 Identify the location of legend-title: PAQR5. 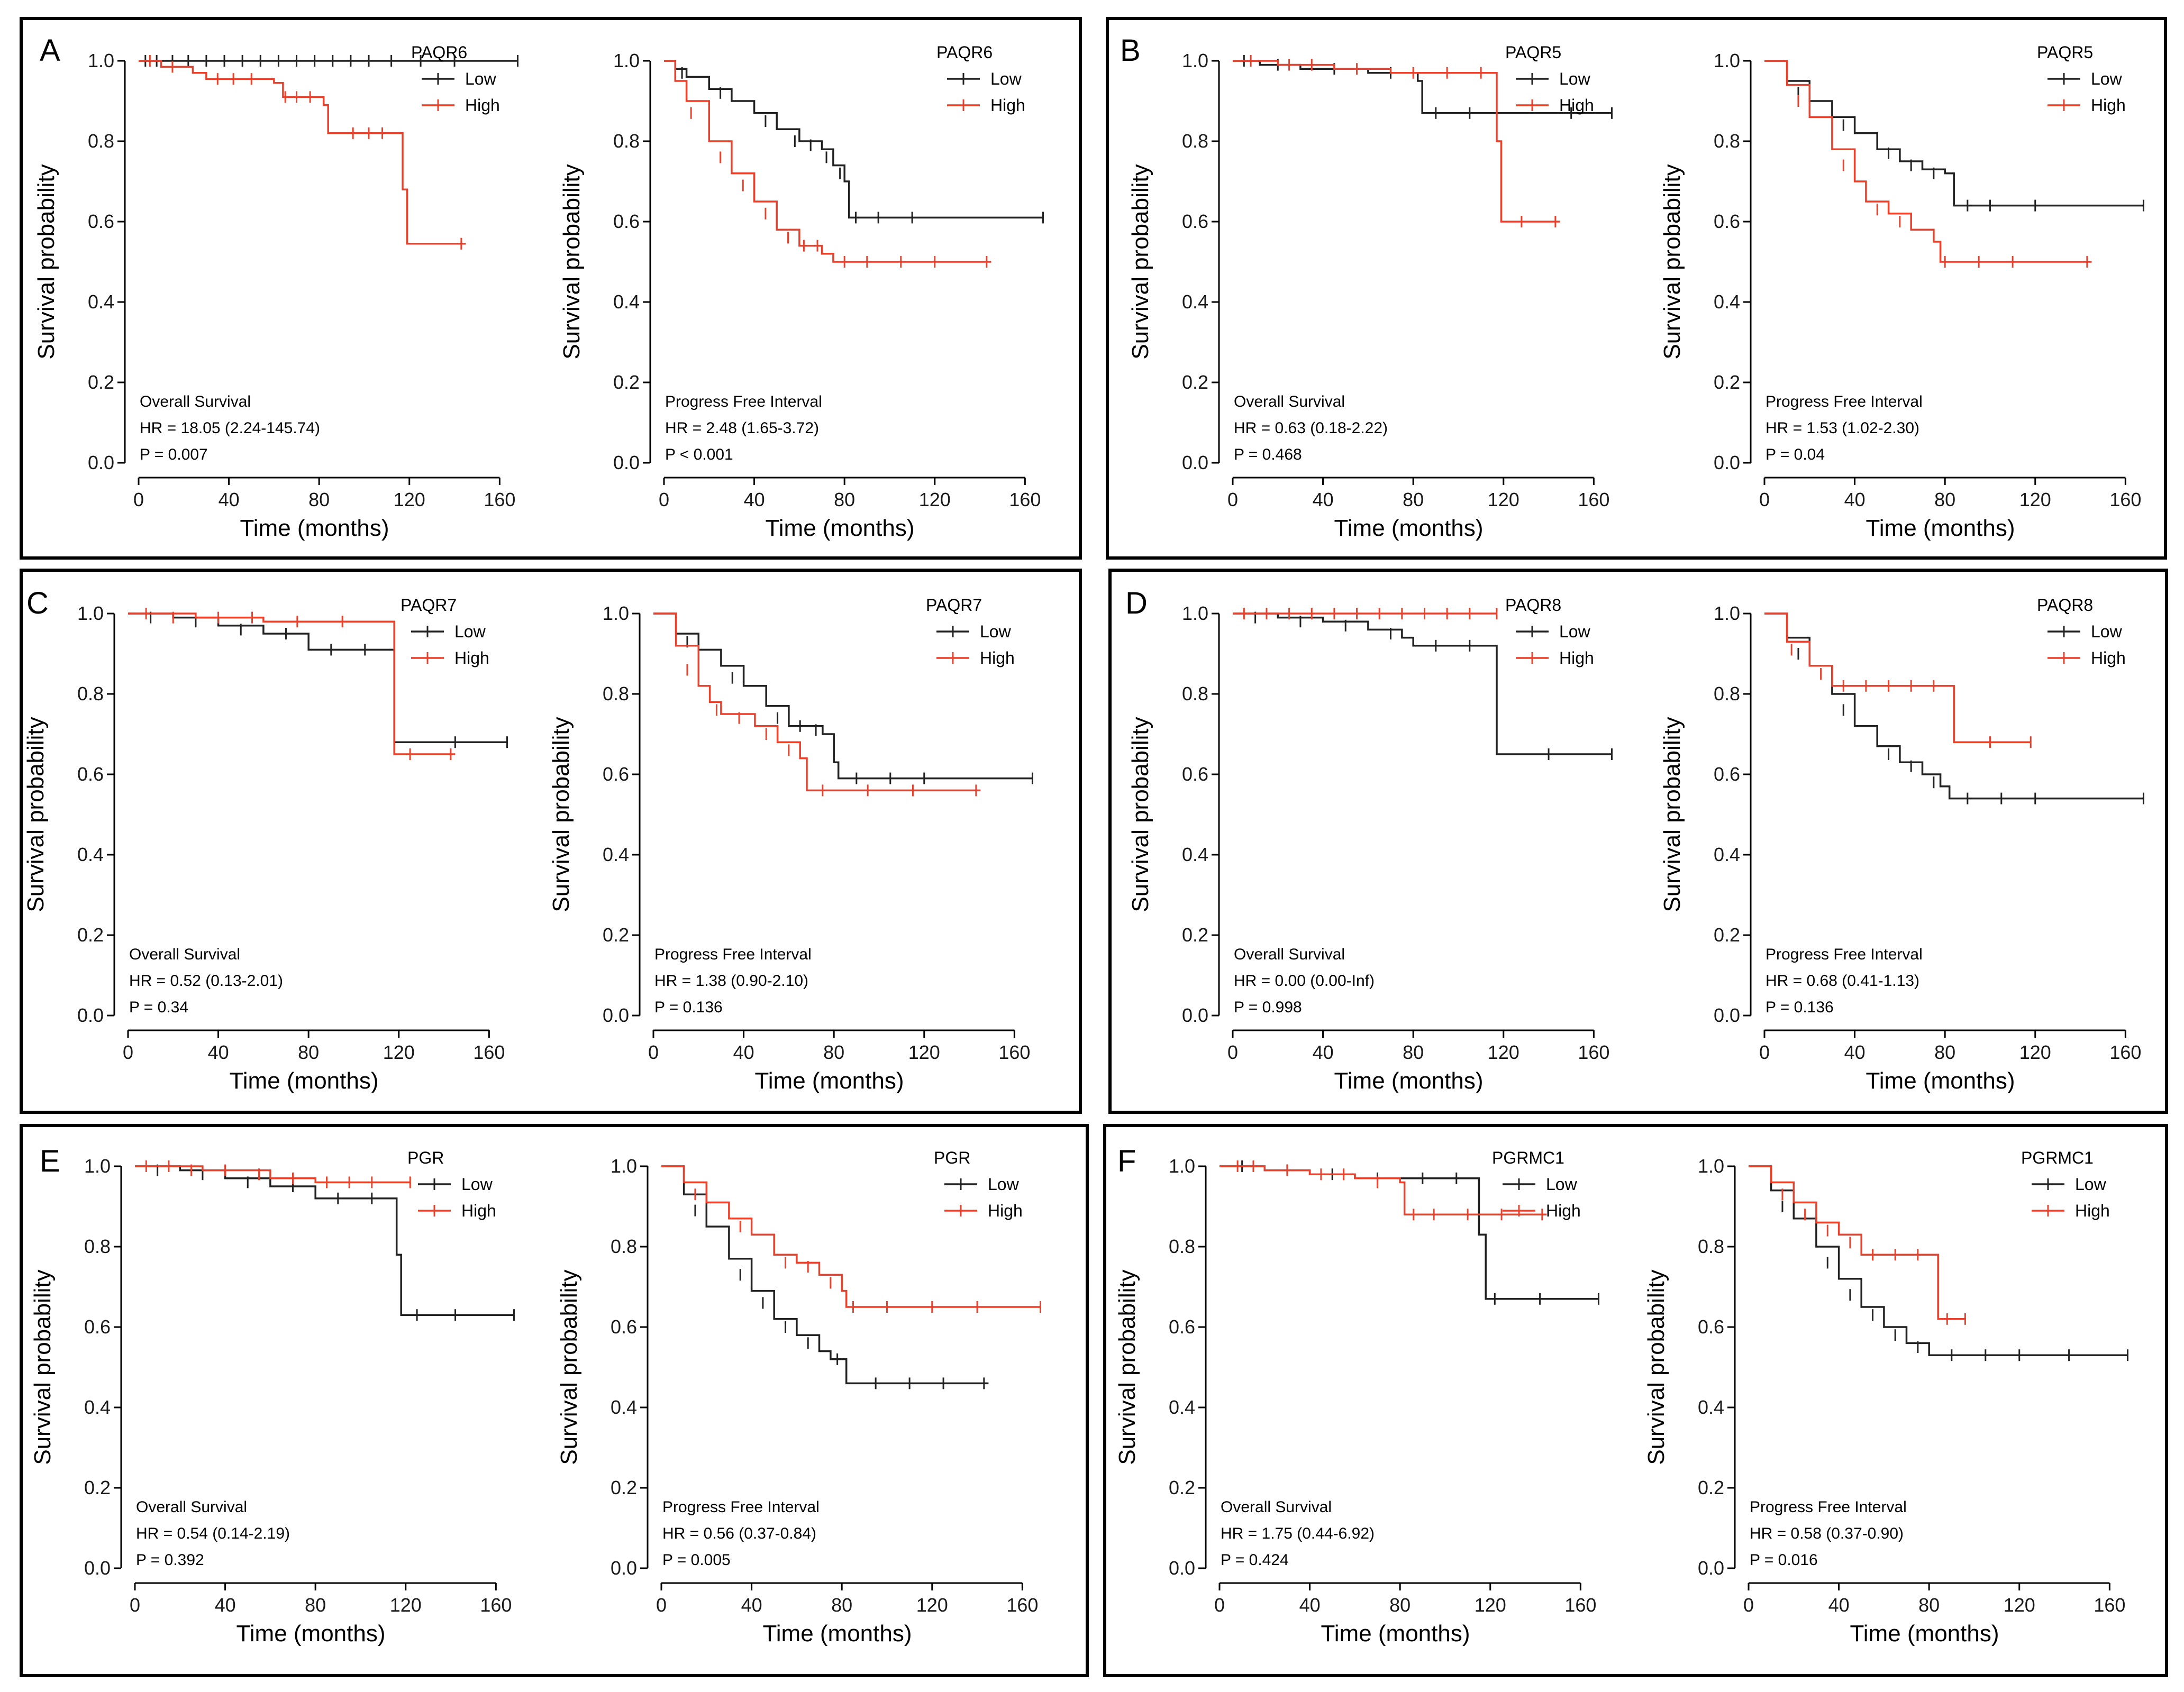
(2065, 52).